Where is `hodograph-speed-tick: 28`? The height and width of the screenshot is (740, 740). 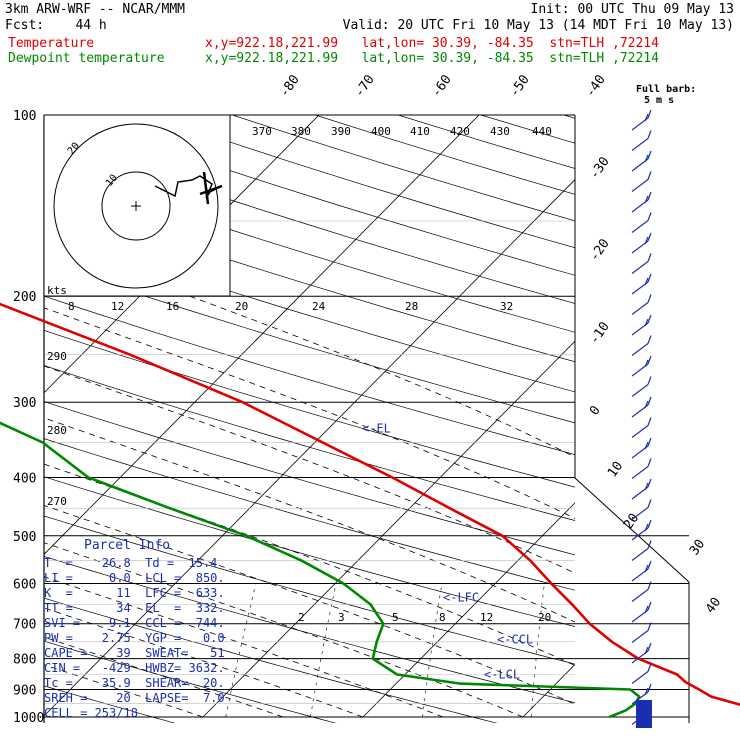 hodograph-speed-tick: 28 is located at coordinates (411, 306).